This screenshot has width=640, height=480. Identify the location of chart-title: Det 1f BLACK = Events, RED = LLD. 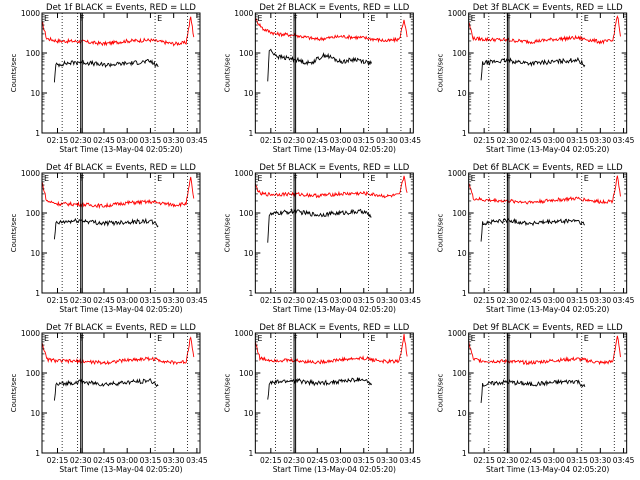
(121, 8).